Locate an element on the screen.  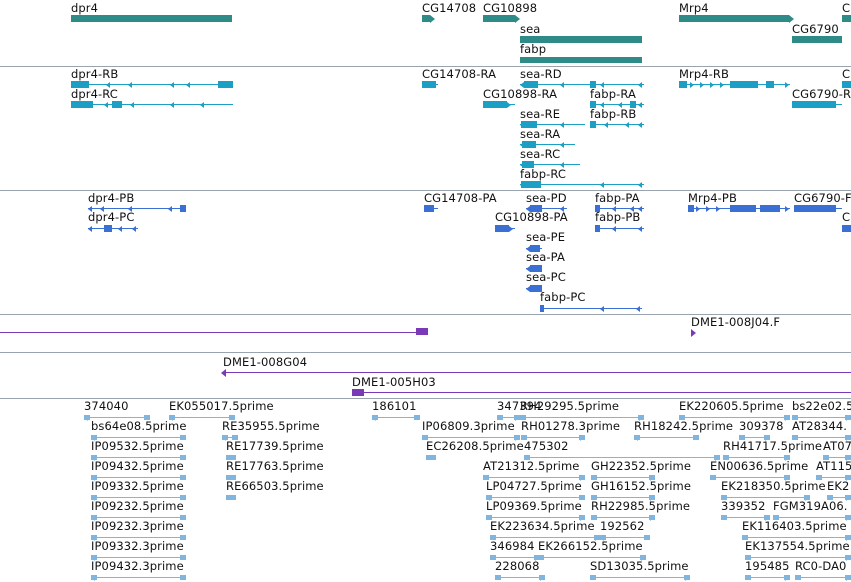
gh22352-5prime-block is located at coordinates (594, 477).